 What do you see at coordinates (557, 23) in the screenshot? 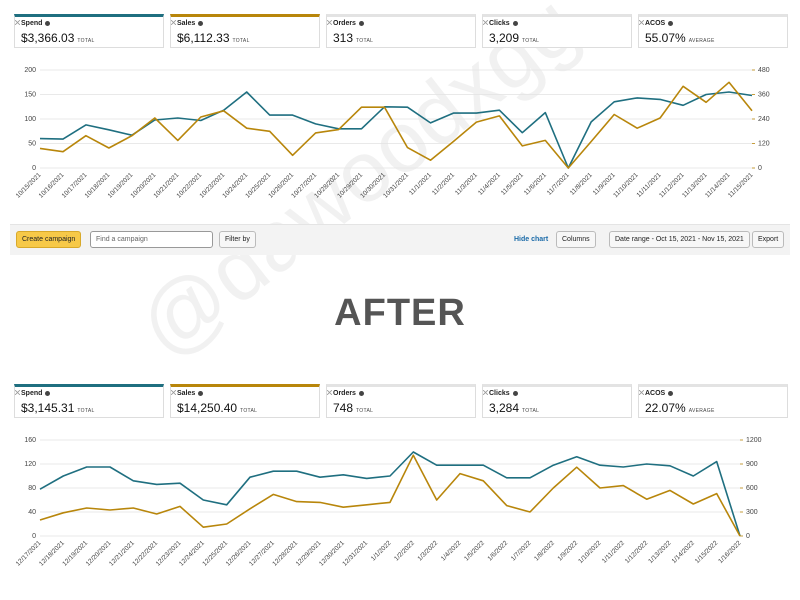
I see `metric-label-row: Clicks` at bounding box center [557, 23].